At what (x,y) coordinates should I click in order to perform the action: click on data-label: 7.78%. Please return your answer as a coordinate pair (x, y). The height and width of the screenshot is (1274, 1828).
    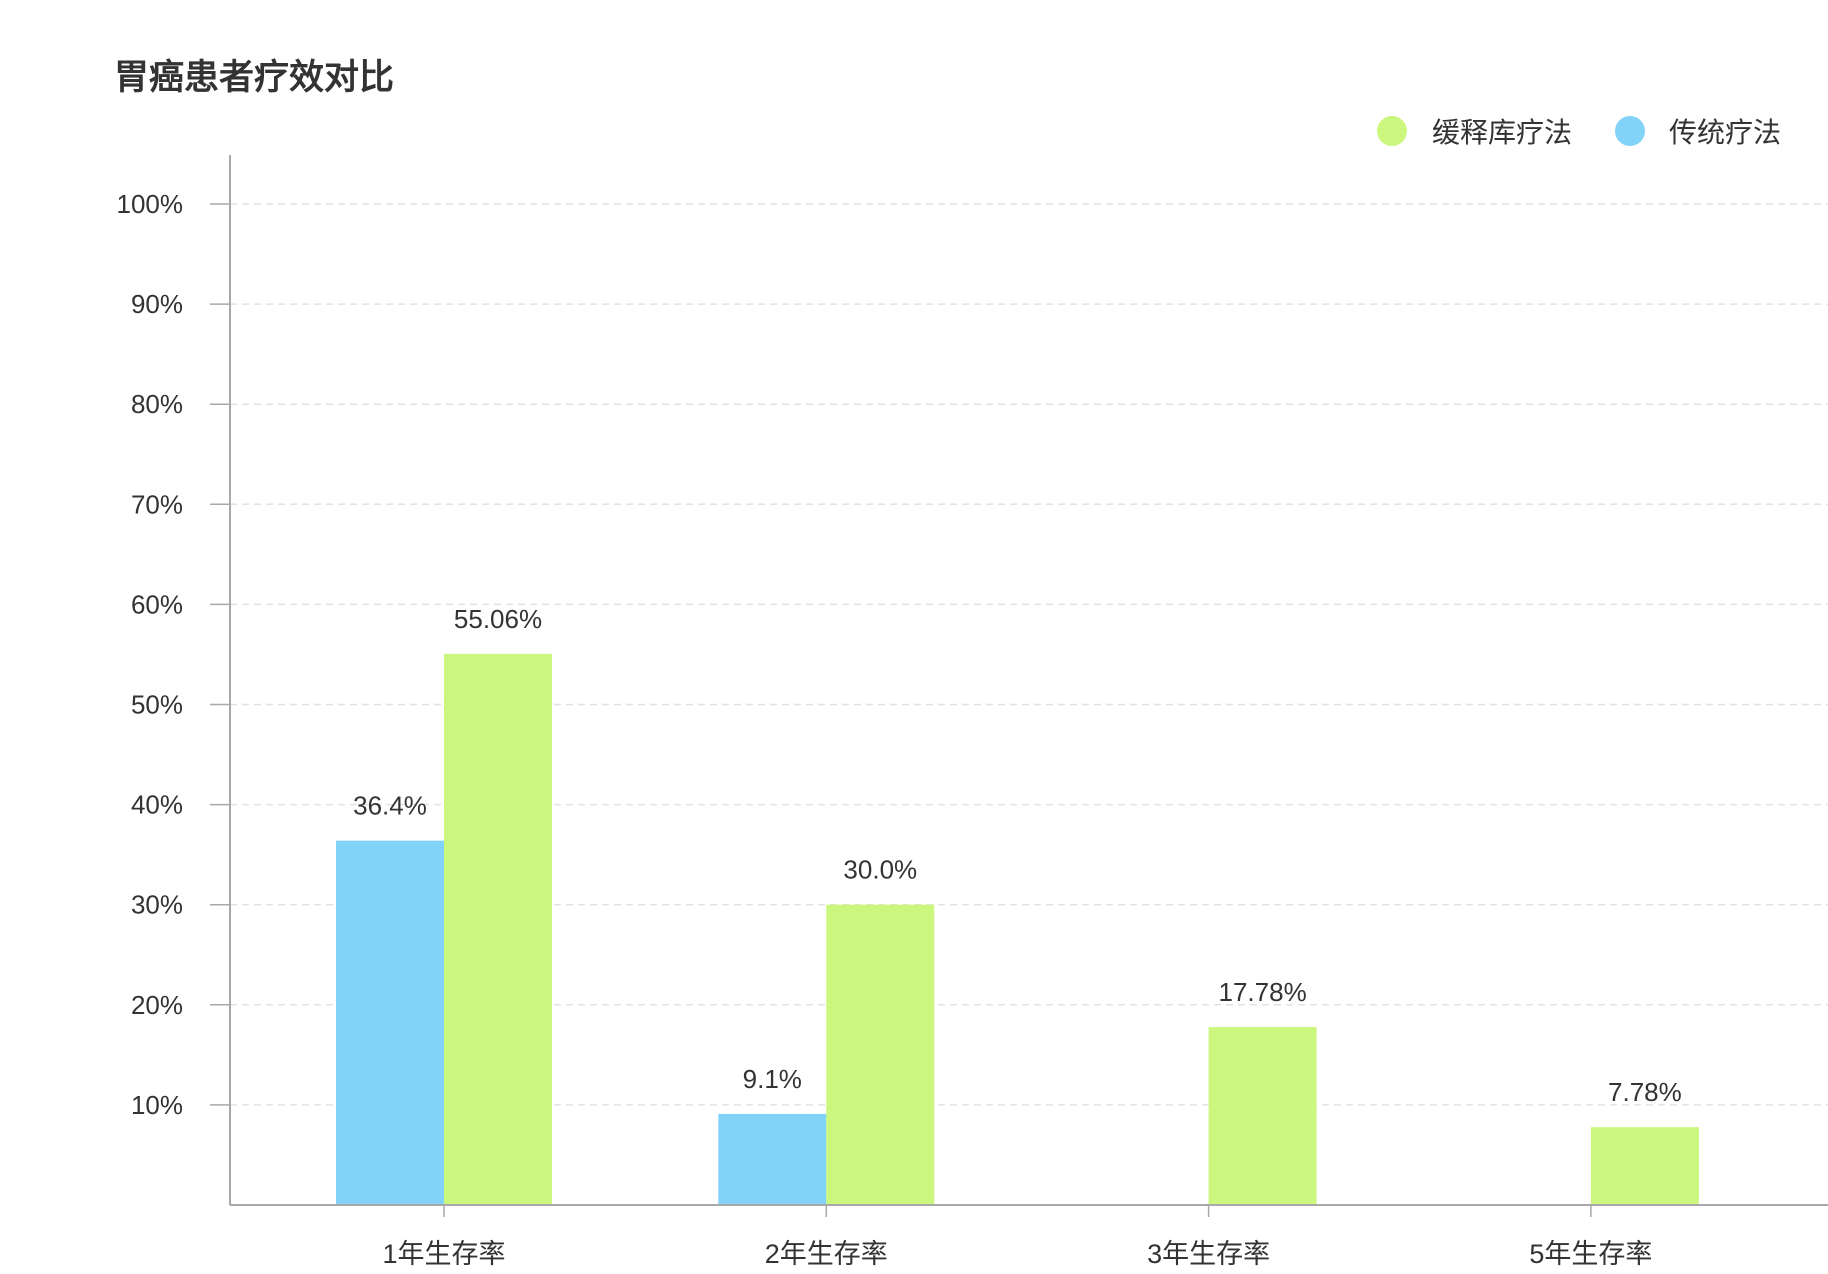
    Looking at the image, I should click on (1645, 1092).